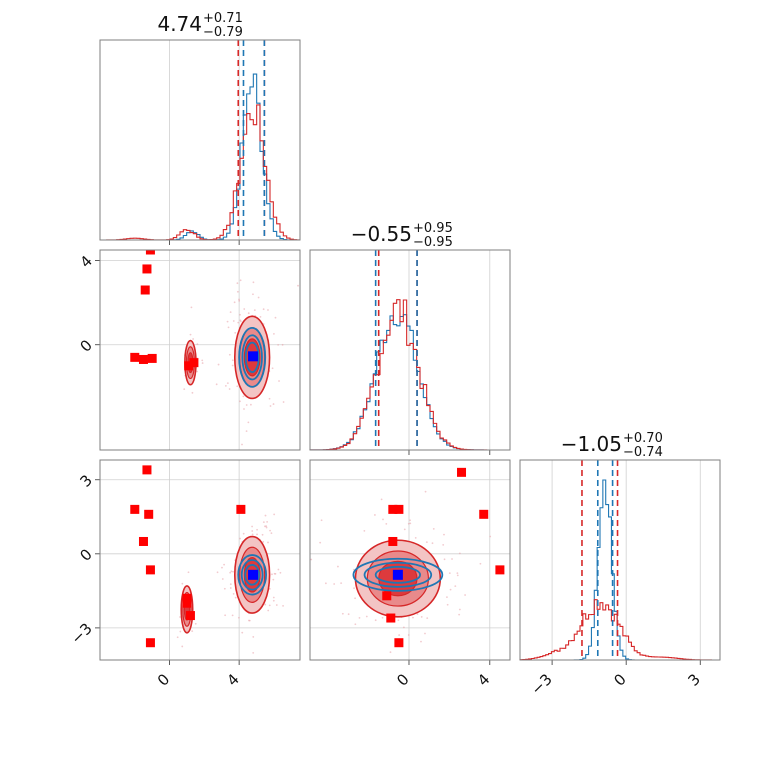  I want to click on hist-red-p2, so click(409, 375).